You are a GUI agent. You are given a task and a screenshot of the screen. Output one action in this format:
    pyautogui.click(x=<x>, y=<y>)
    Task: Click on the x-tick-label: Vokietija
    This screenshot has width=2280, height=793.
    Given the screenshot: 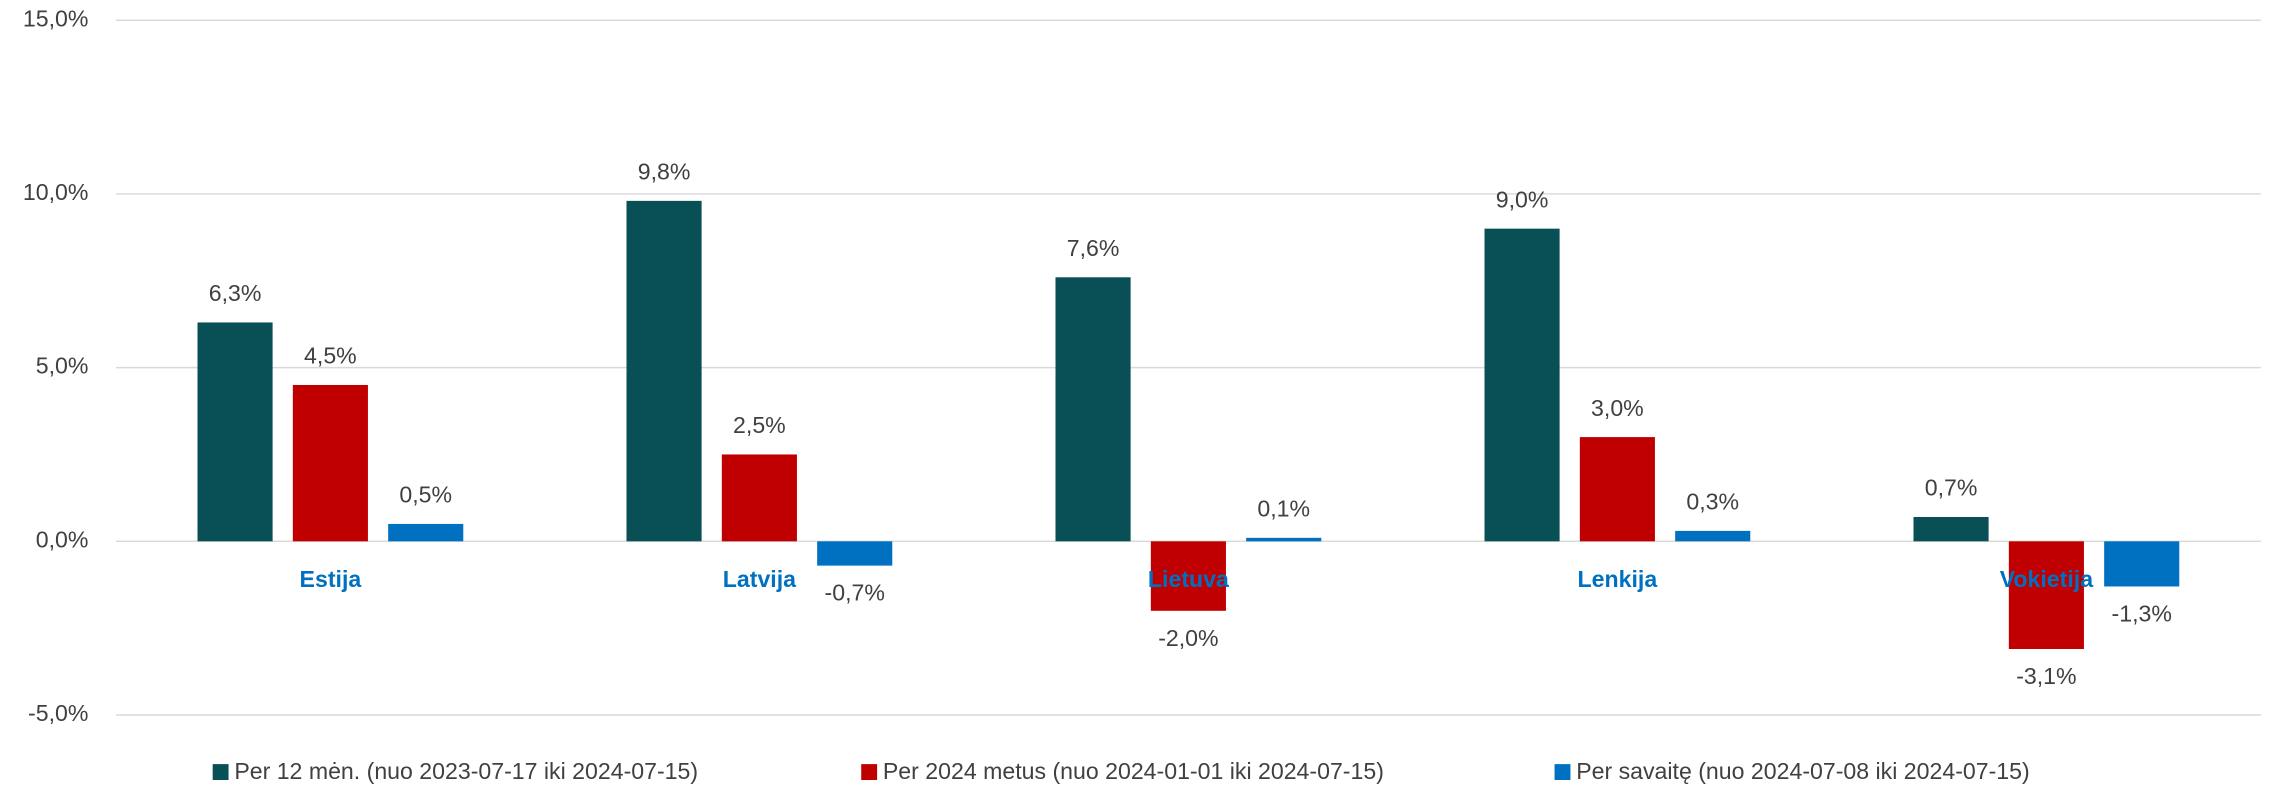 What is the action you would take?
    pyautogui.click(x=2046, y=579)
    